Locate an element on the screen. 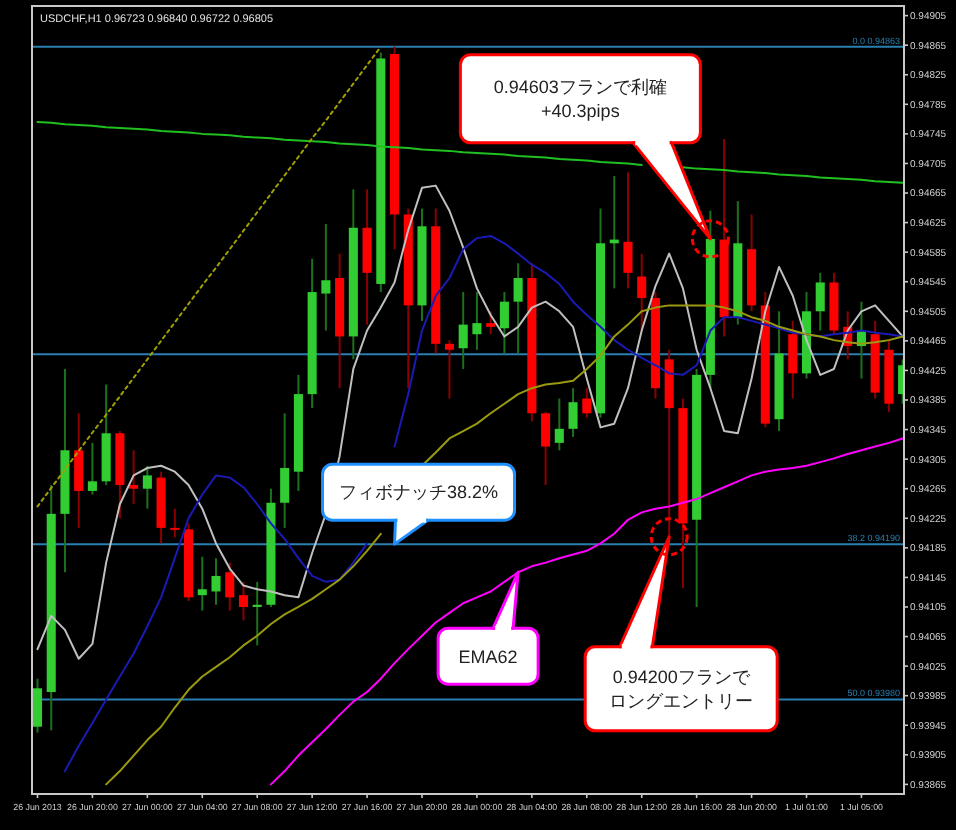 Image resolution: width=956 pixels, height=830 pixels. annotation: 0.94200フランでロングエントリー is located at coordinates (681, 689).